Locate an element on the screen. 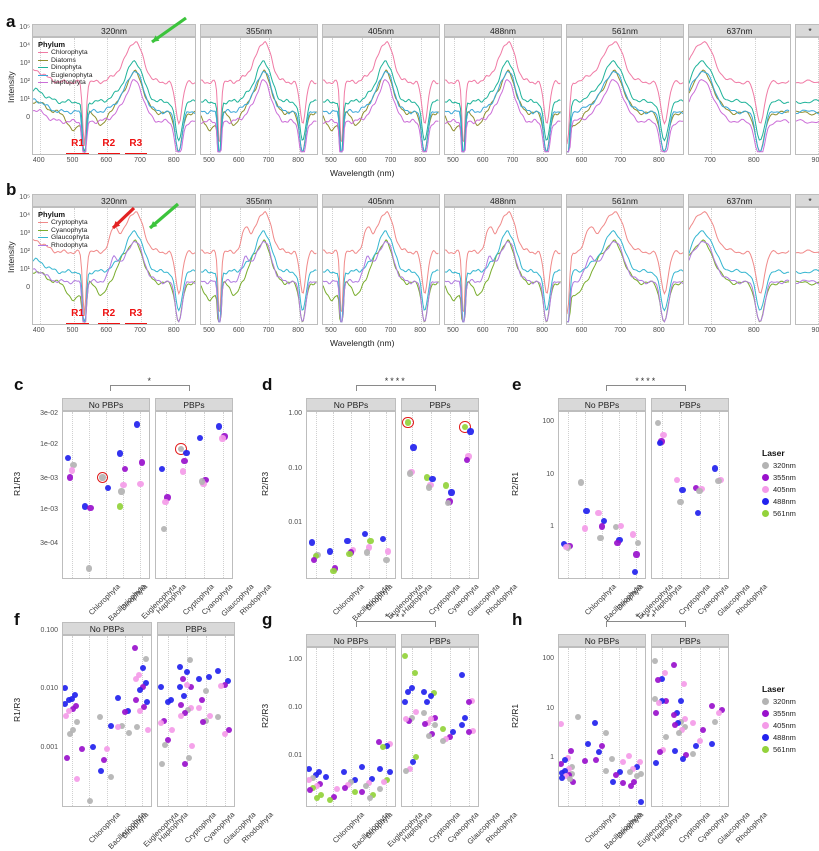 This screenshot has width=819, height=851. region-label-r3: R3 is located at coordinates (136, 143).